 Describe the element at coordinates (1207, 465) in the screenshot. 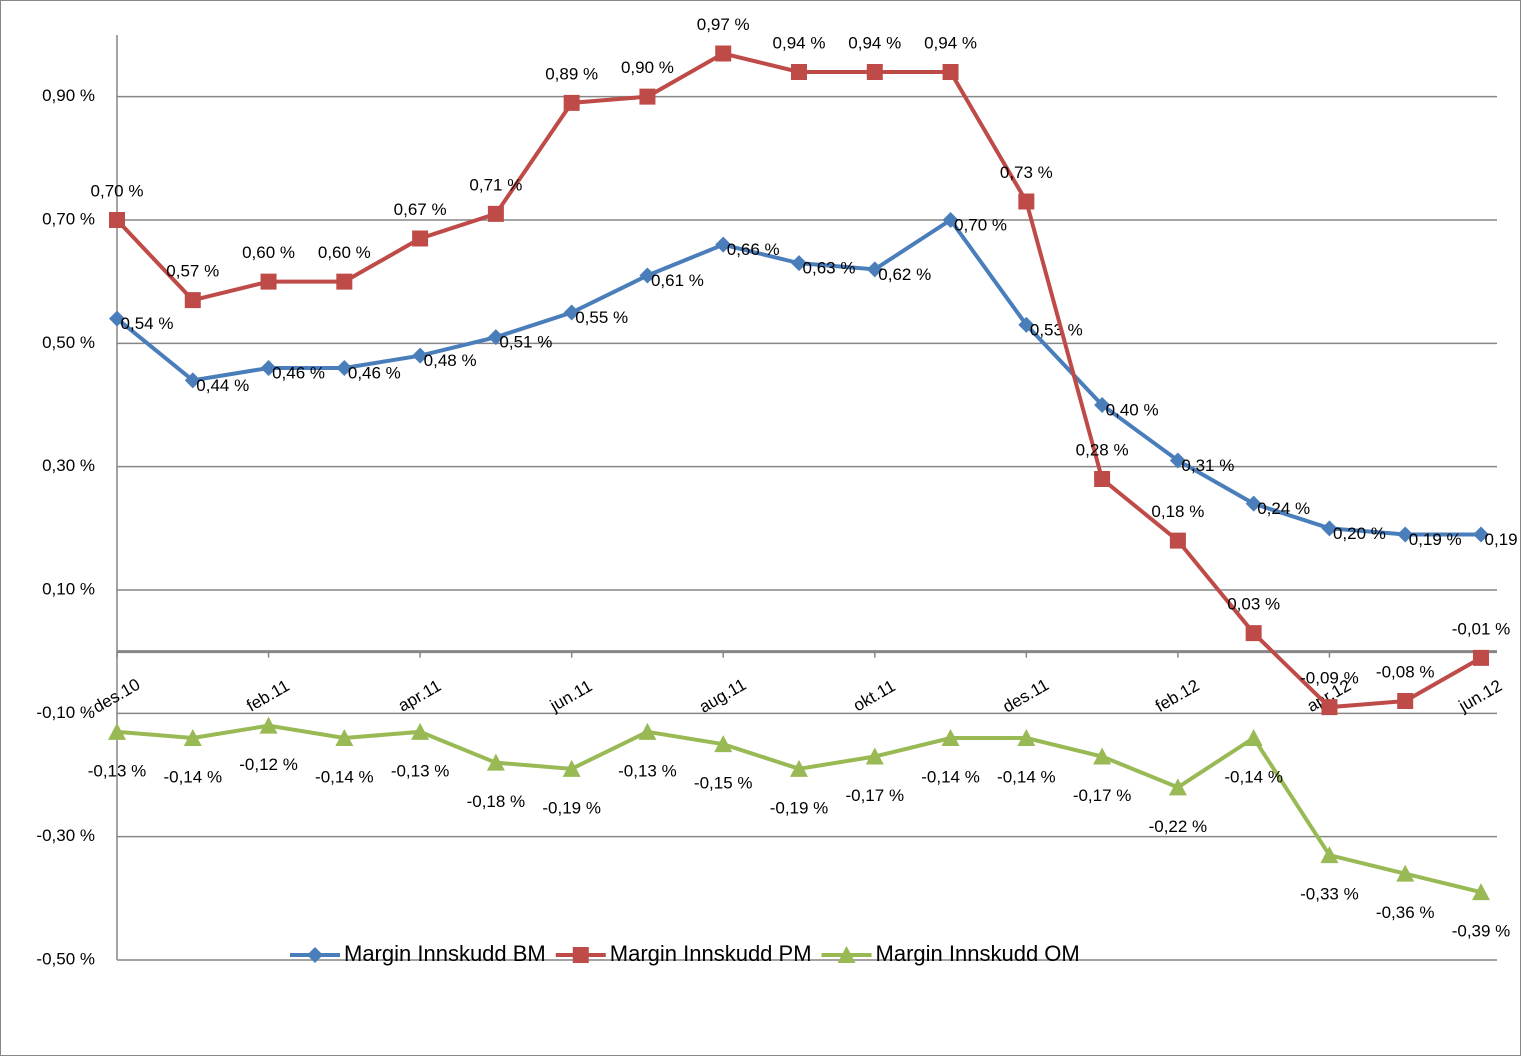

I see `data-label: 0,31 %` at that location.